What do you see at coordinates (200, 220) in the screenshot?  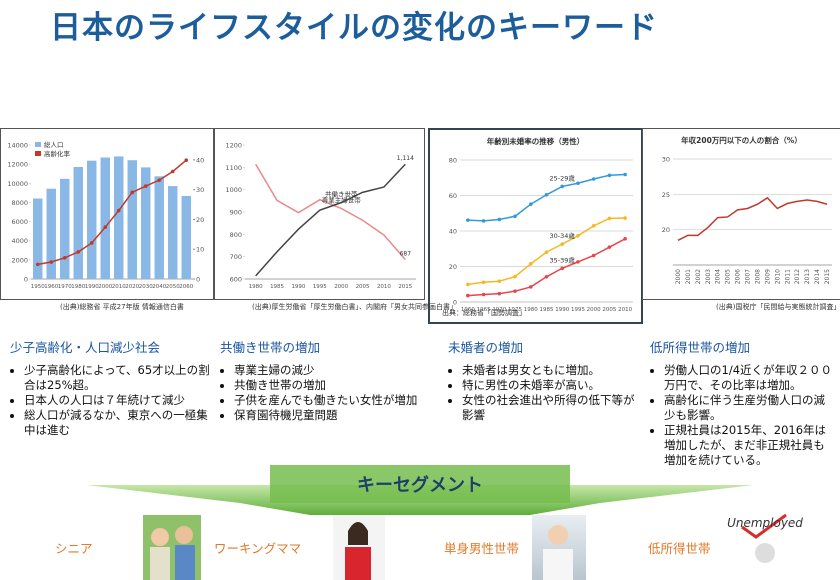 I see `y2-tick-label: 20` at bounding box center [200, 220].